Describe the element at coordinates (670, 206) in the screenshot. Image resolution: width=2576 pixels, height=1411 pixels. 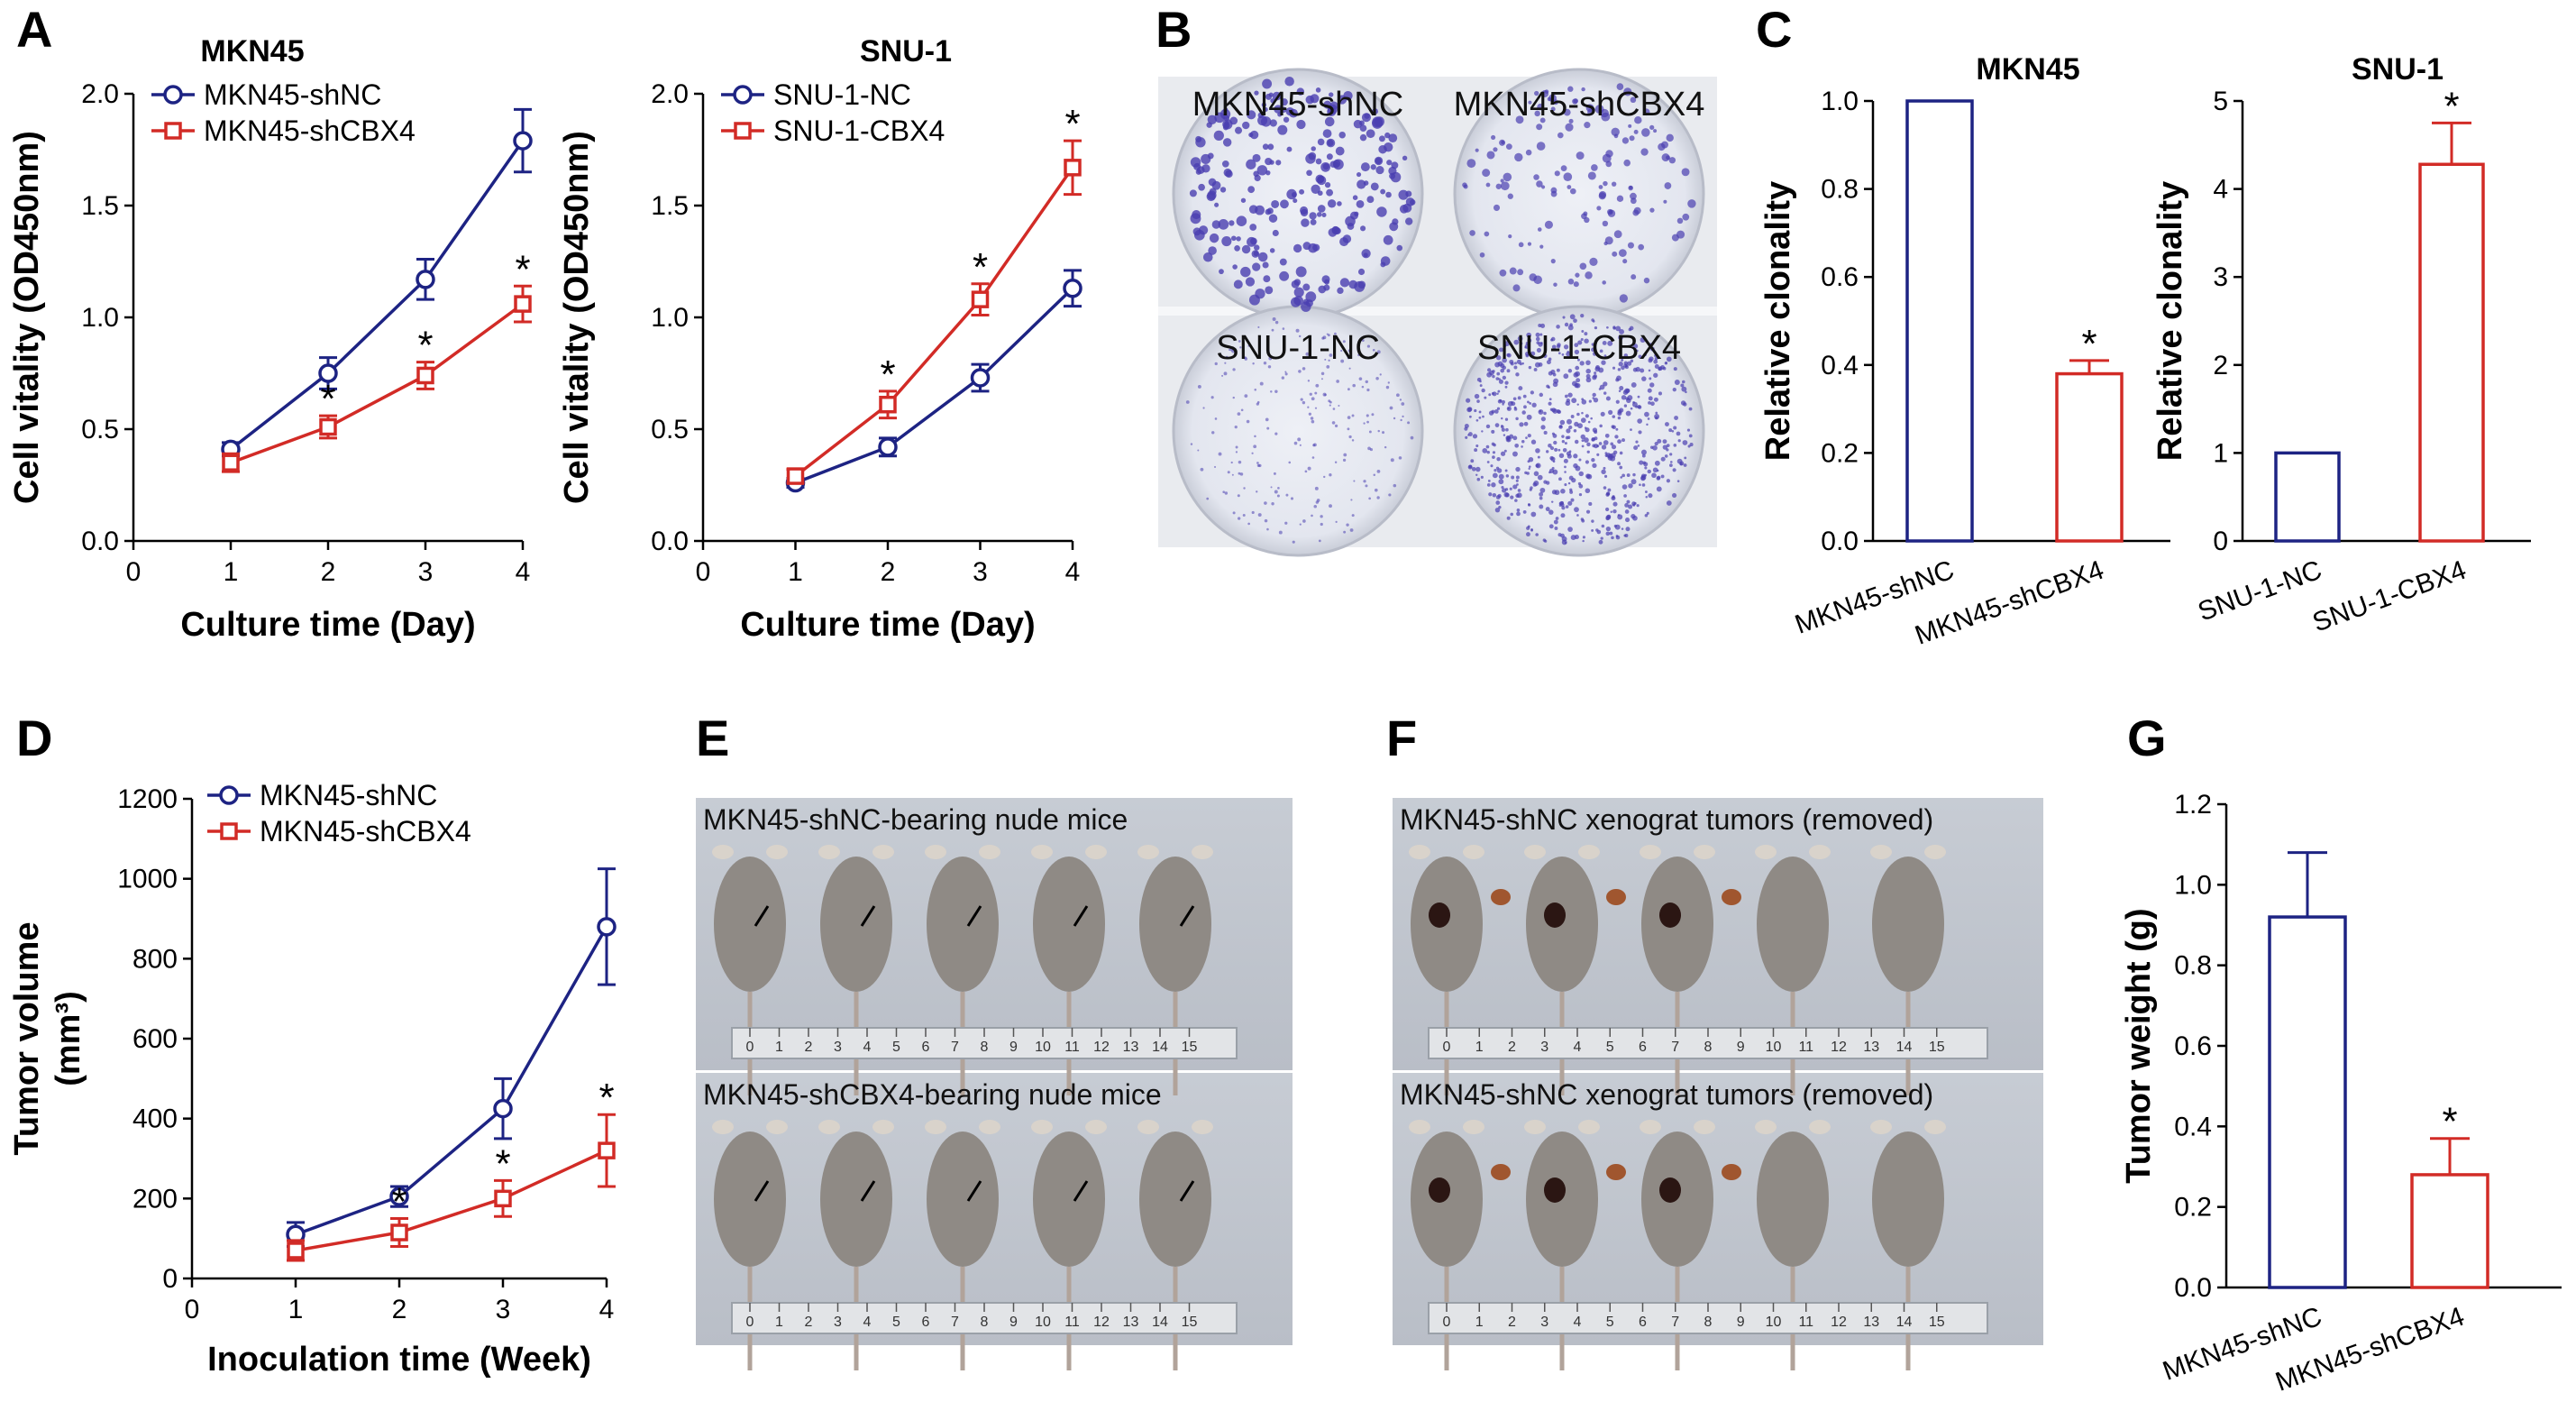
I see `y-tick-label: 1.5` at that location.